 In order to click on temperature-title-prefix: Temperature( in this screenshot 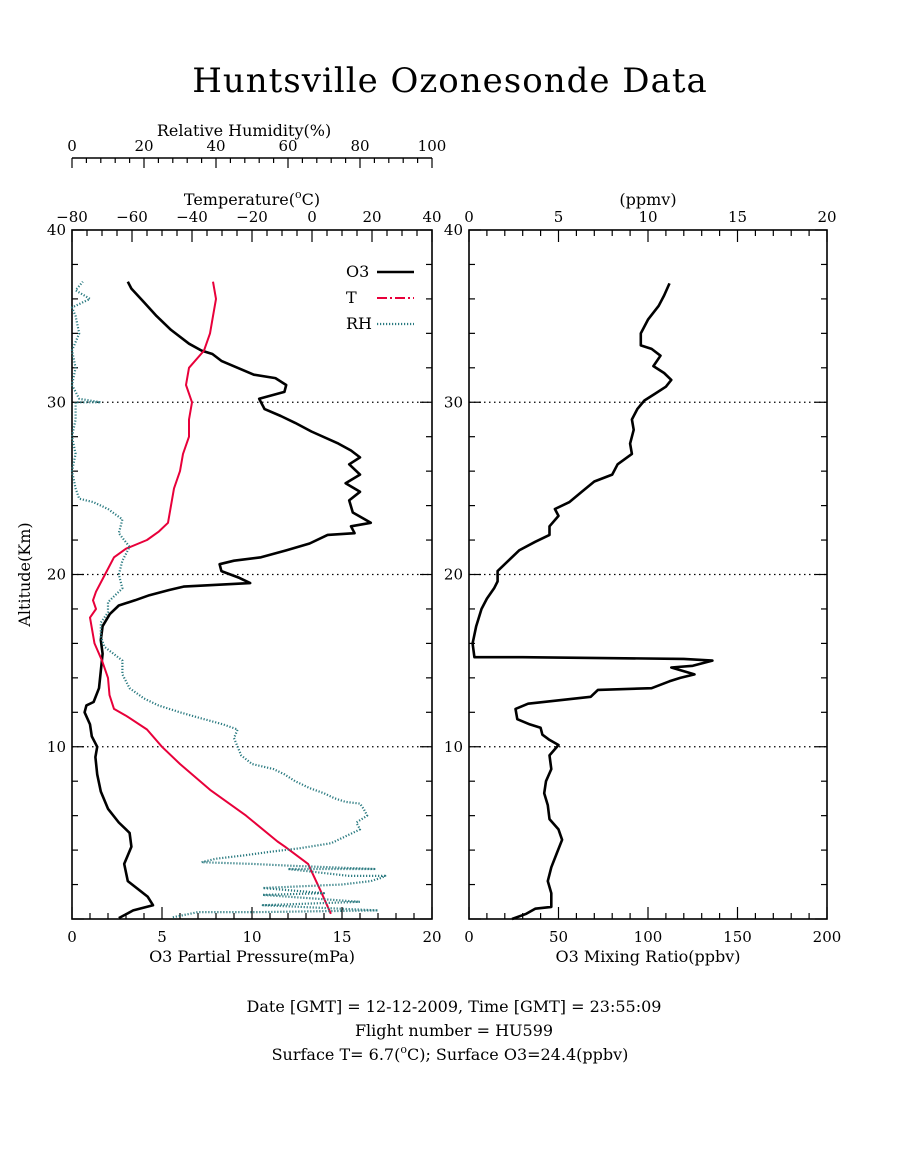, I will do `click(239, 199)`.